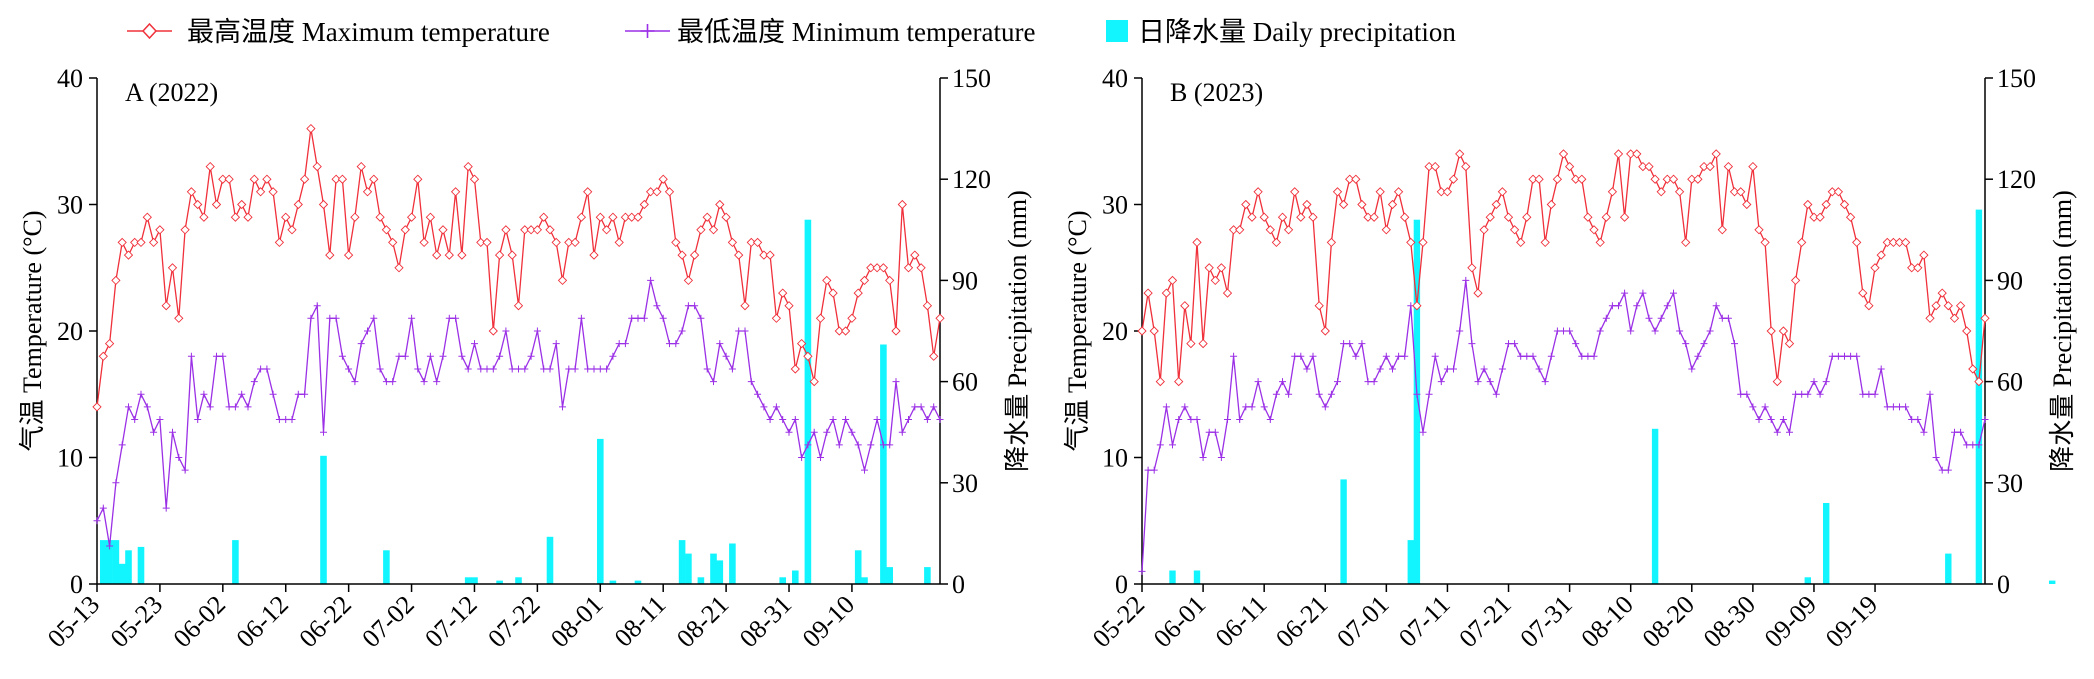 The height and width of the screenshot is (679, 2094). What do you see at coordinates (70, 458) in the screenshot?
I see `y-tick-label-left-a-1: 10` at bounding box center [70, 458].